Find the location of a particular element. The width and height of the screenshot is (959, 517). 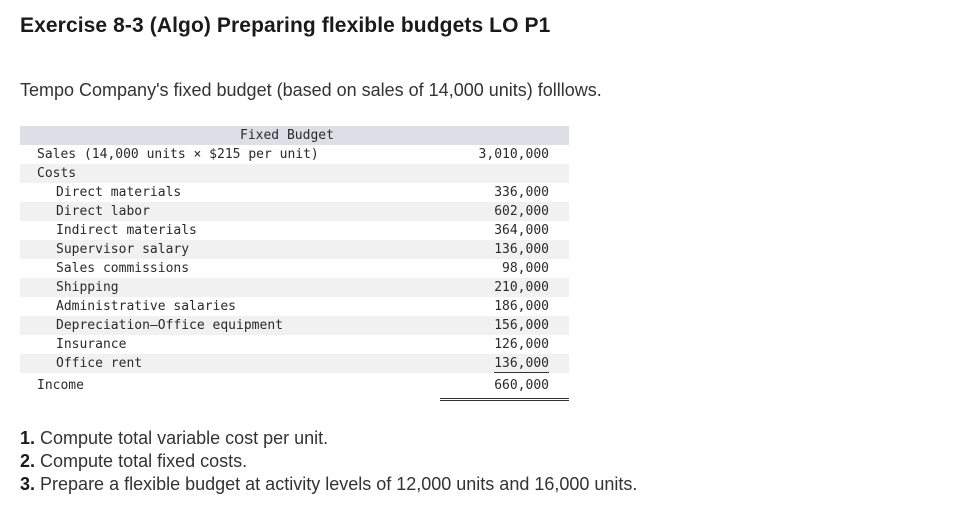

budget-header: Fixed Budget is located at coordinates (287, 135).